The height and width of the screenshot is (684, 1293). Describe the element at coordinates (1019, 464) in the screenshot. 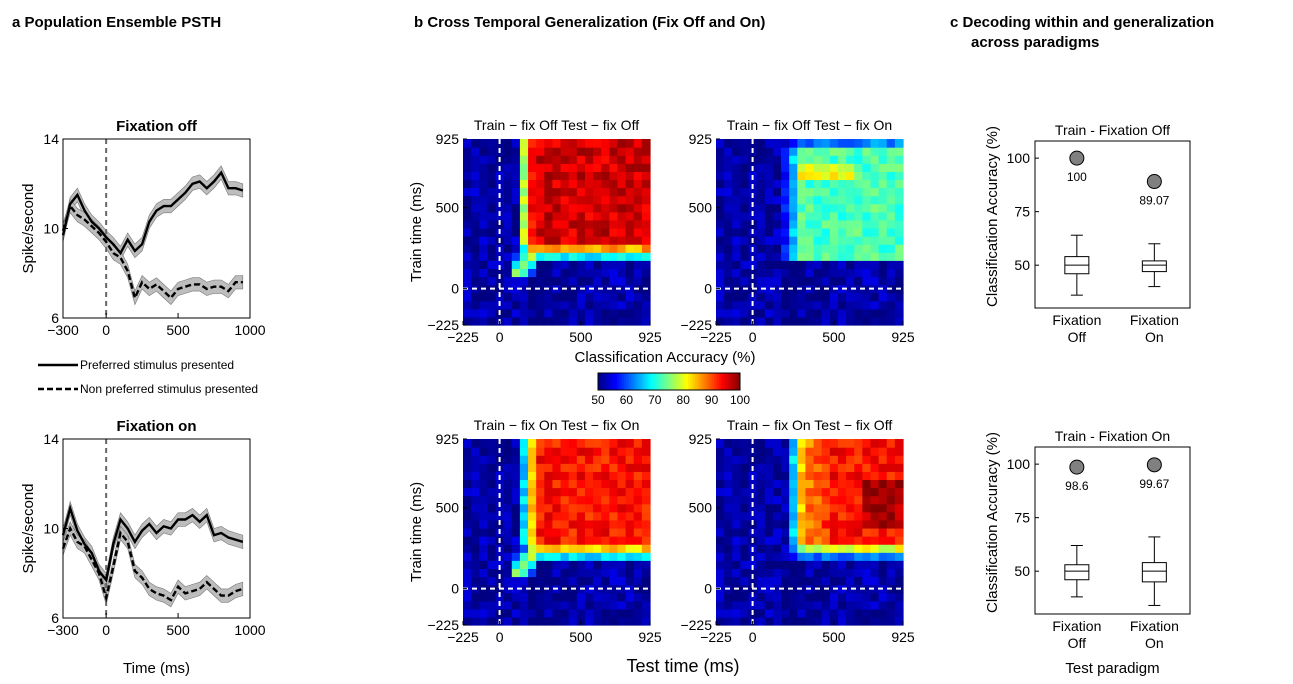

I see `boxplot1-ytick-label: 100` at that location.